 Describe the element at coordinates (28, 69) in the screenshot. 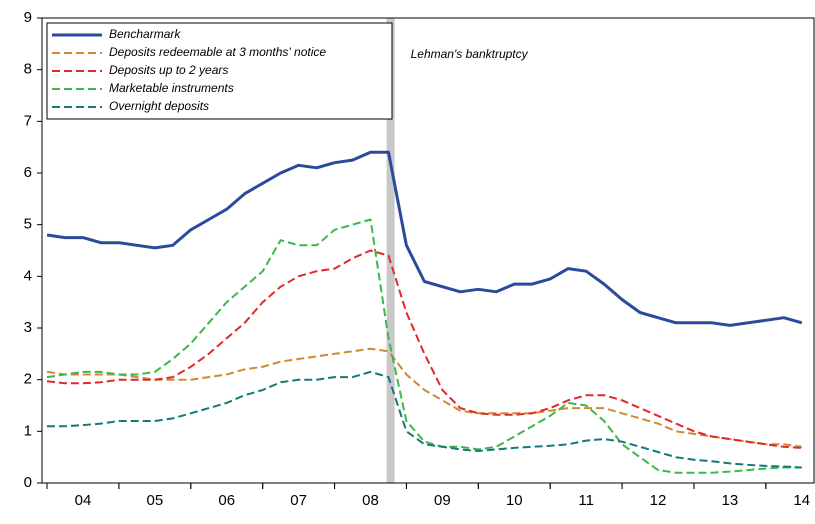

I see `y-tick-label: 8` at that location.